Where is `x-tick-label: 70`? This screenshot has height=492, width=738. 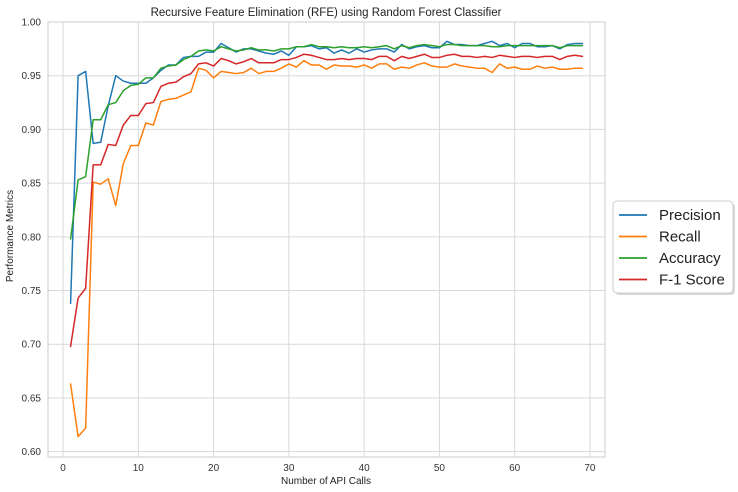
x-tick-label: 70 is located at coordinates (590, 468).